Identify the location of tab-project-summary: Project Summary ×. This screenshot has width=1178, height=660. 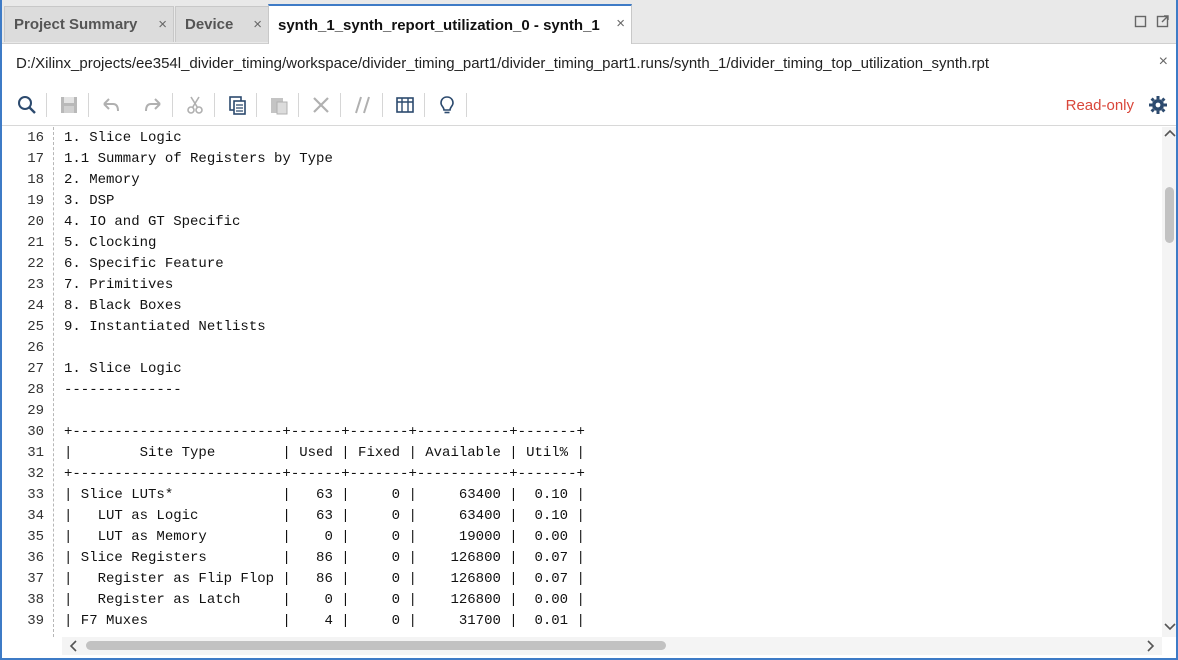
(89, 24).